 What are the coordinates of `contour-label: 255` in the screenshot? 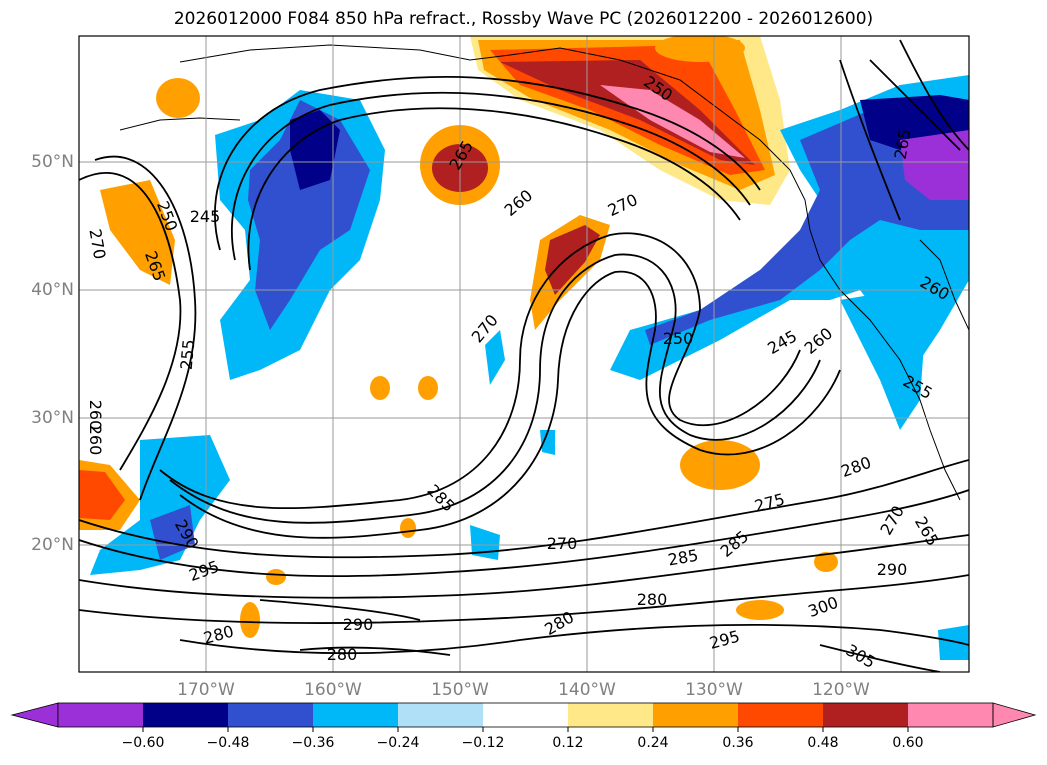 It's located at (188, 354).